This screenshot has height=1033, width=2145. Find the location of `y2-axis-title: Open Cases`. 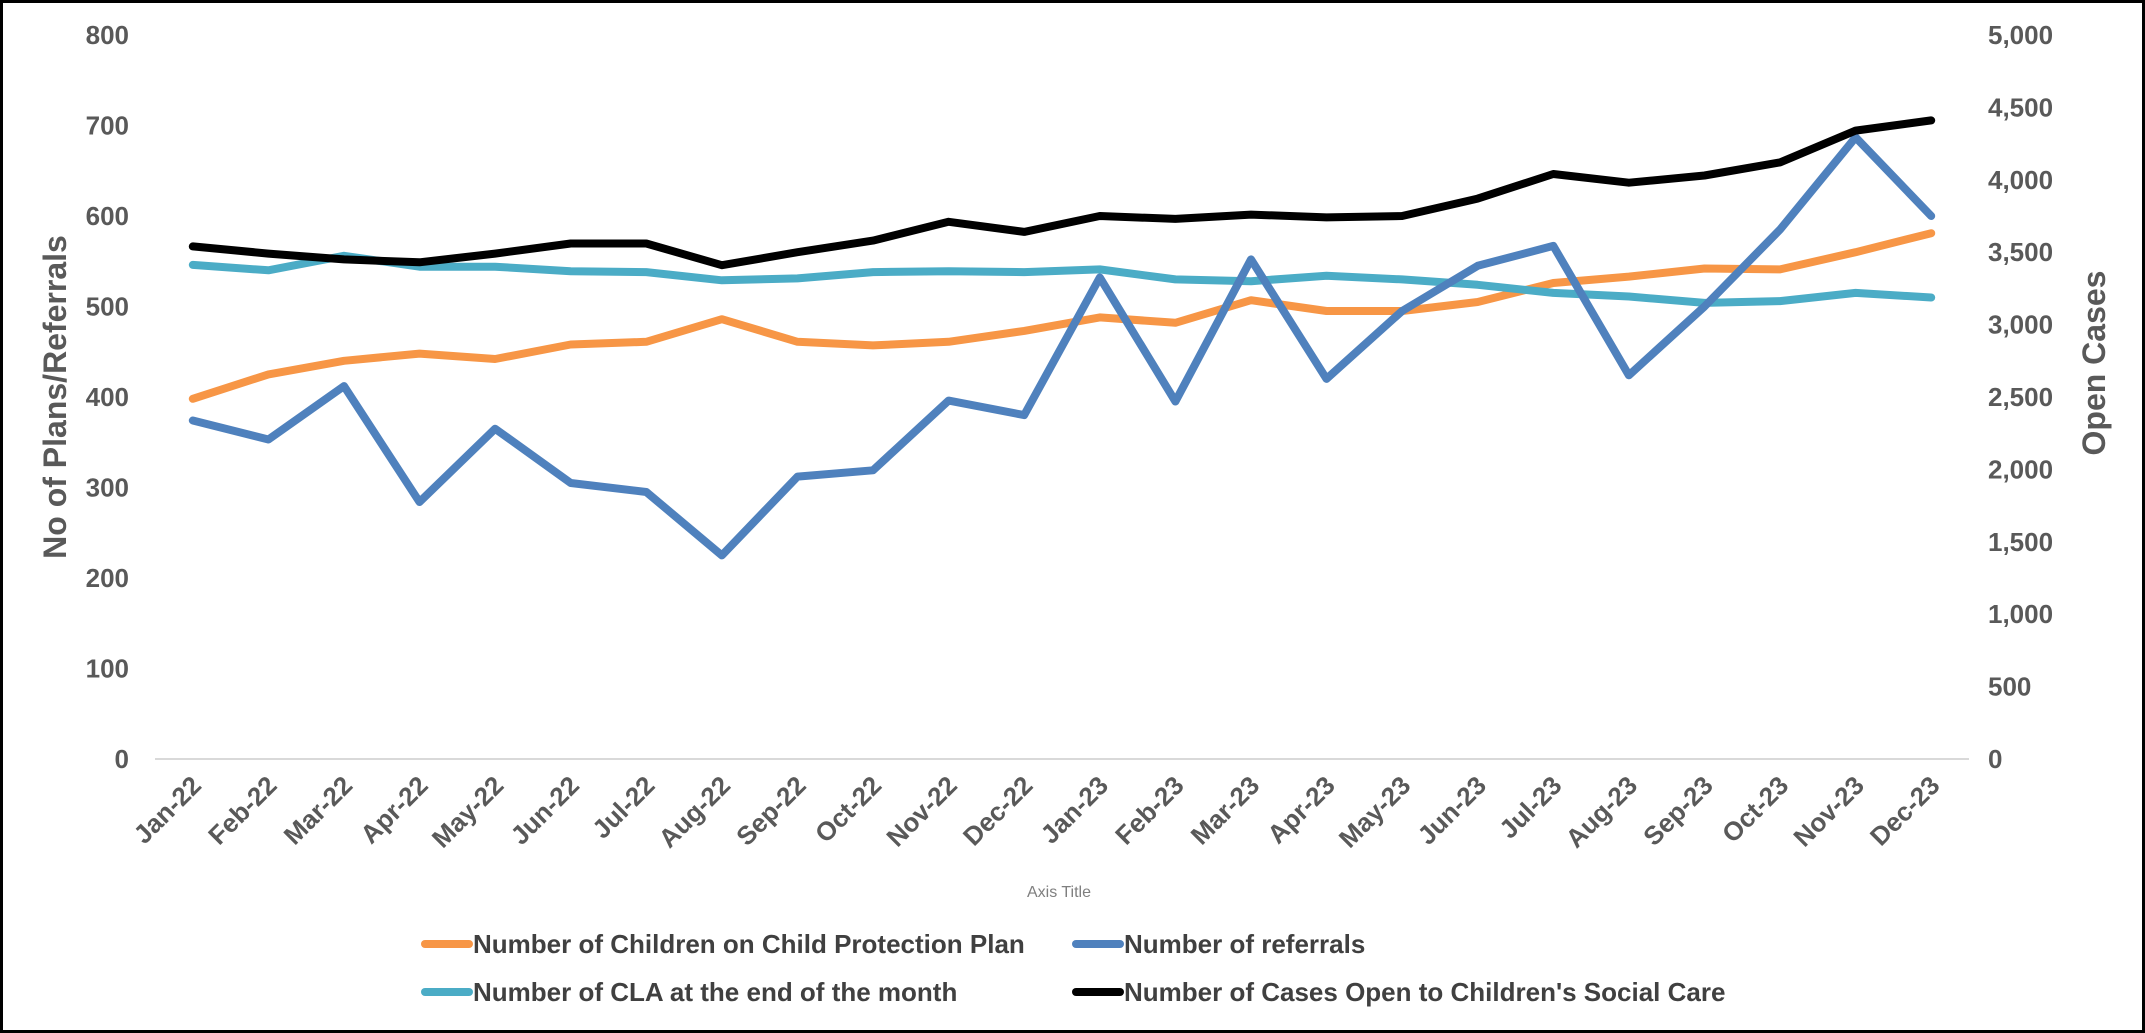

y2-axis-title: Open Cases is located at coordinates (2094, 363).